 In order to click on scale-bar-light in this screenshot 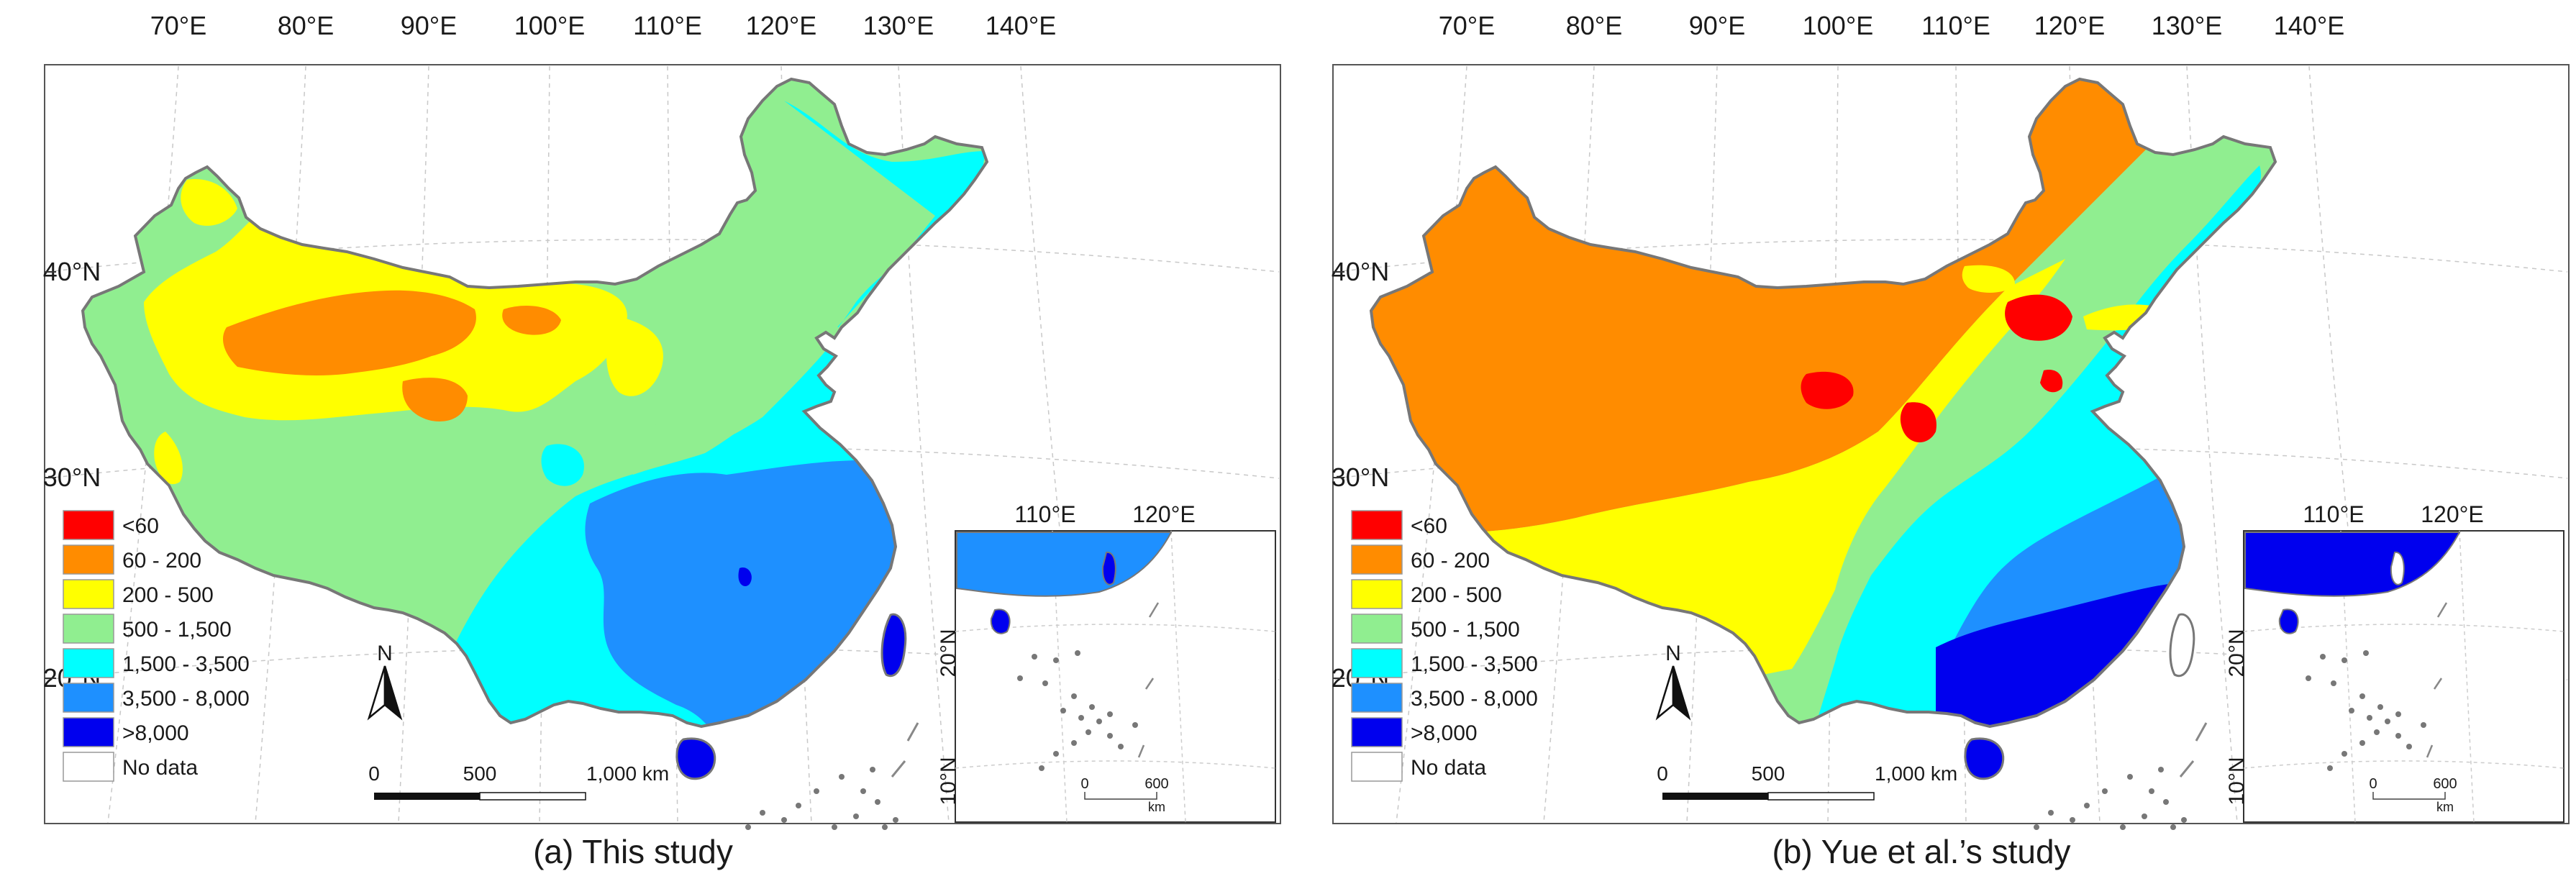, I will do `click(532, 797)`.